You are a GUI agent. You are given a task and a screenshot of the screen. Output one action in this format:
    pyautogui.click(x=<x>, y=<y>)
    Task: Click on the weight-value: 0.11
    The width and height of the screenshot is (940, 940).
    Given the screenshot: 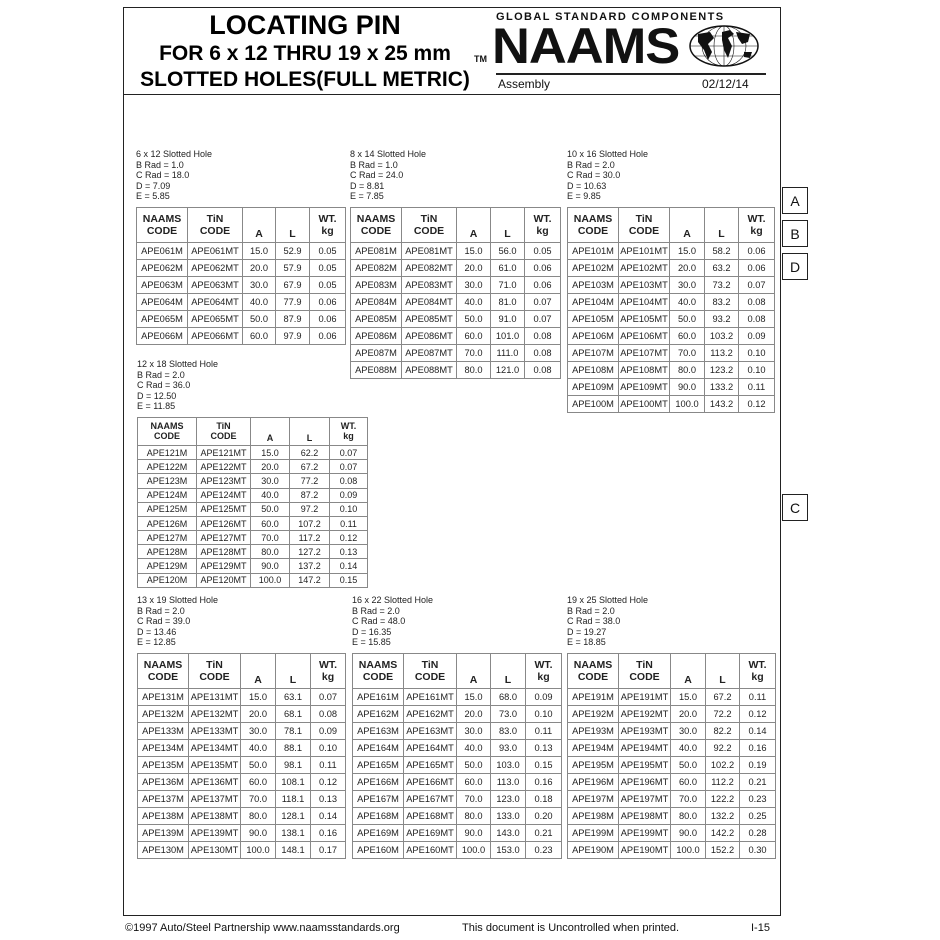 What is the action you would take?
    pyautogui.click(x=757, y=696)
    